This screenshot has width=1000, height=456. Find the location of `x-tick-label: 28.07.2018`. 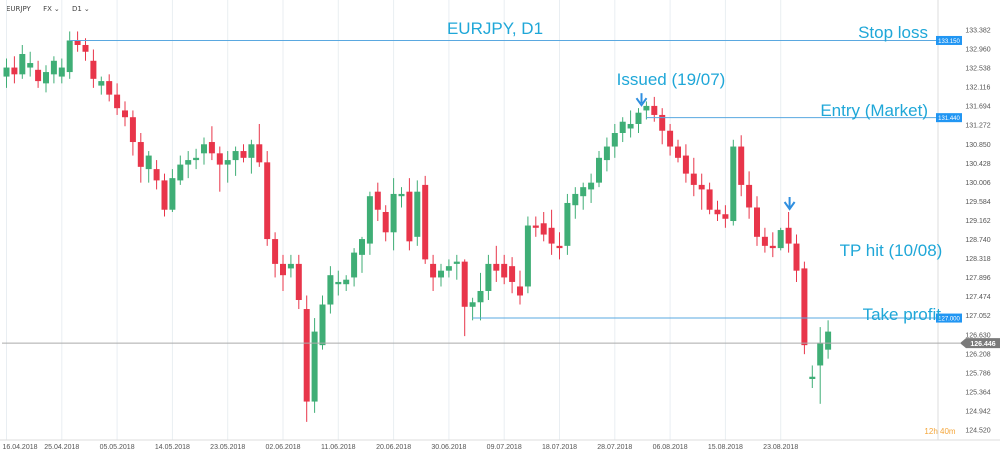

x-tick-label: 28.07.2018 is located at coordinates (614, 447).